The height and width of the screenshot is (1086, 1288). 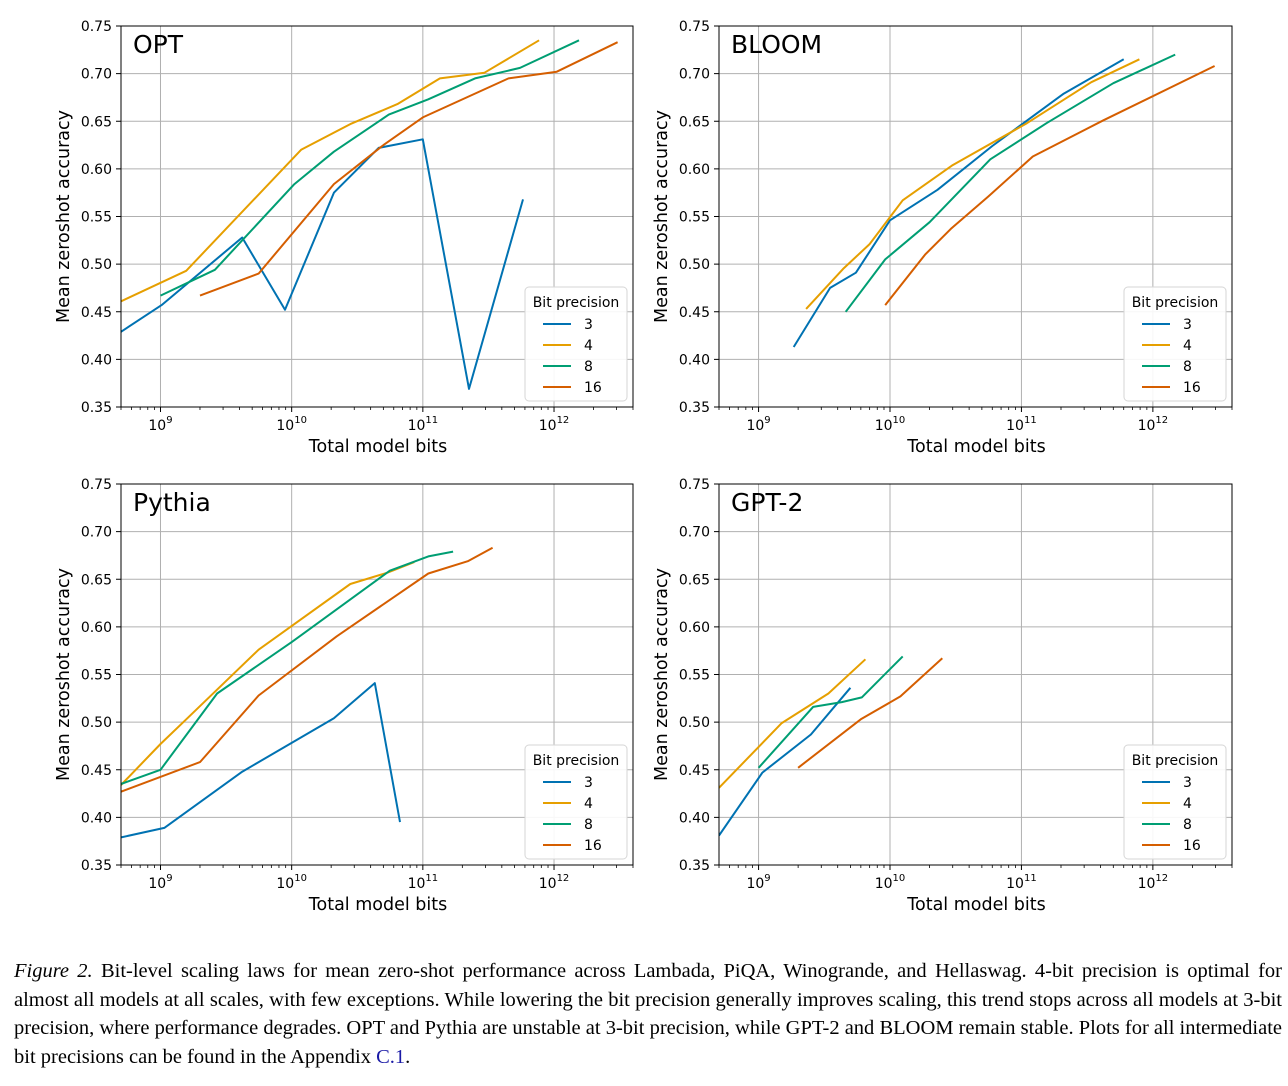 What do you see at coordinates (391, 1056) in the screenshot?
I see `appendix-link: C.1` at bounding box center [391, 1056].